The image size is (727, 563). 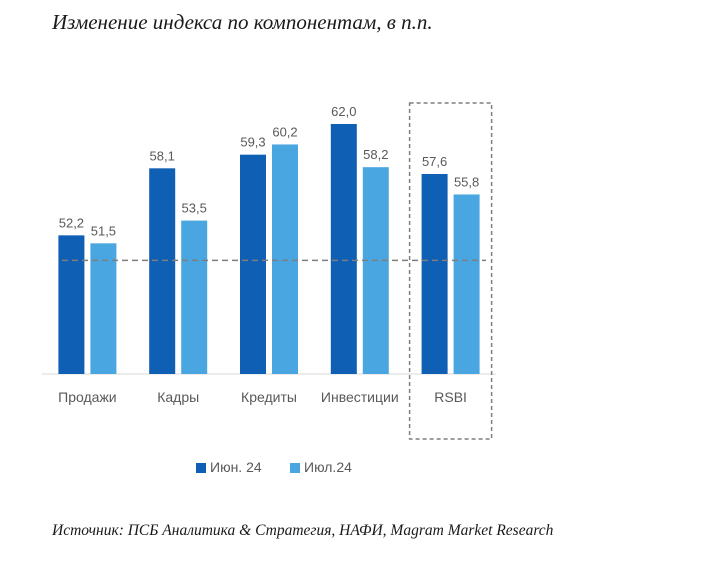 What do you see at coordinates (360, 397) in the screenshot?
I see `category-label: Инвестиции` at bounding box center [360, 397].